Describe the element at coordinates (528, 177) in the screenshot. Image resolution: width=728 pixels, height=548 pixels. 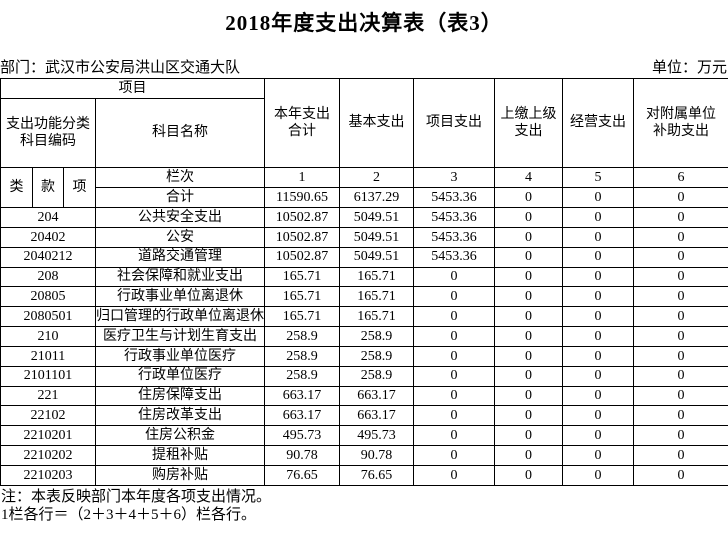
I see `header-col-number-4: 4` at that location.